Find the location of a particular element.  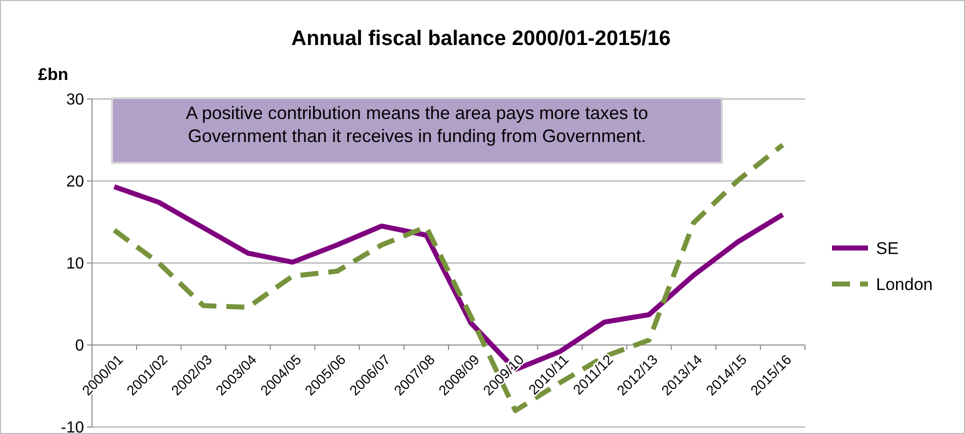

legend-label: SE is located at coordinates (887, 248).